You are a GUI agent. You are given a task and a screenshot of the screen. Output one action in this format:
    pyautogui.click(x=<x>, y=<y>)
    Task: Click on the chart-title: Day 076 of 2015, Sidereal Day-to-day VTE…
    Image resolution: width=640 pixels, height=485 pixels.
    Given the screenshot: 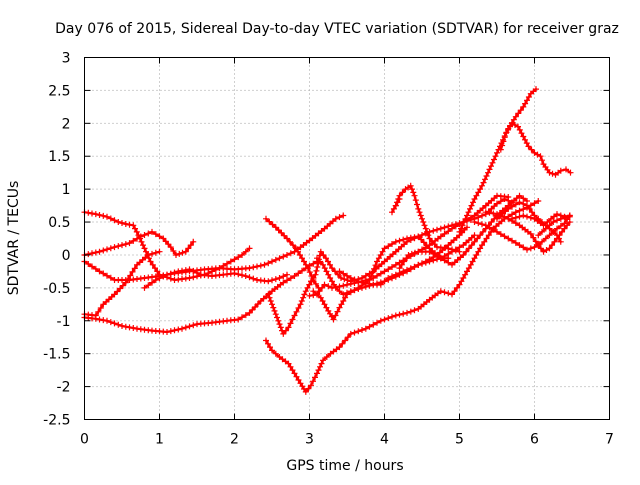 What is the action you would take?
    pyautogui.click(x=337, y=29)
    